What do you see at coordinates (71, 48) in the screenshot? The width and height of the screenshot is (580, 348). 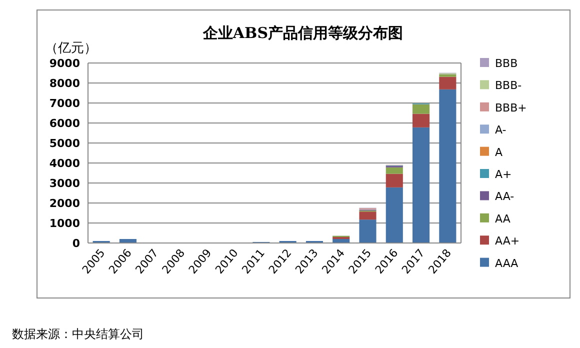 I see `y-axis-title: （亿元）` at bounding box center [71, 48].